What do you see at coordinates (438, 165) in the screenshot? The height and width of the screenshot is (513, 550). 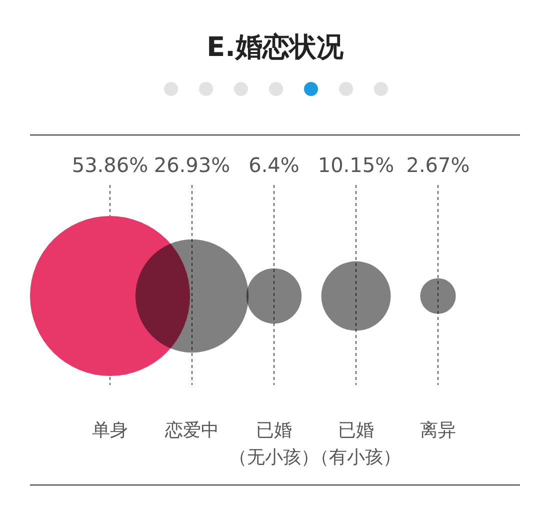 I see `data-label: 2.67%` at bounding box center [438, 165].